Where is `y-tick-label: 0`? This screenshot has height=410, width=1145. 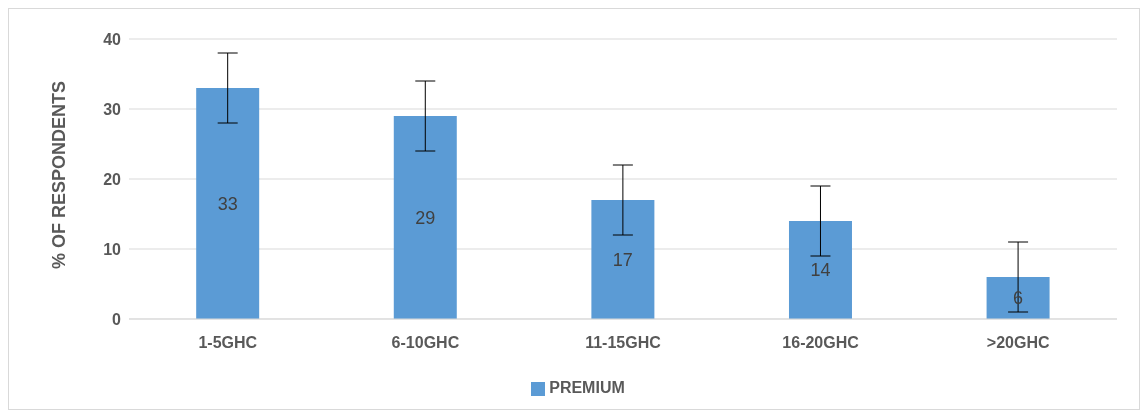 y-tick-label: 0 is located at coordinates (117, 319).